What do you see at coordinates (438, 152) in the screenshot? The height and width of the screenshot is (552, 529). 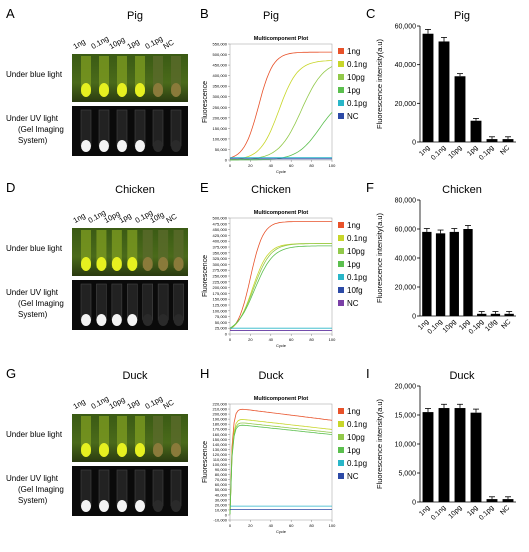 I see `category-label: 0.1ng` at bounding box center [438, 152].